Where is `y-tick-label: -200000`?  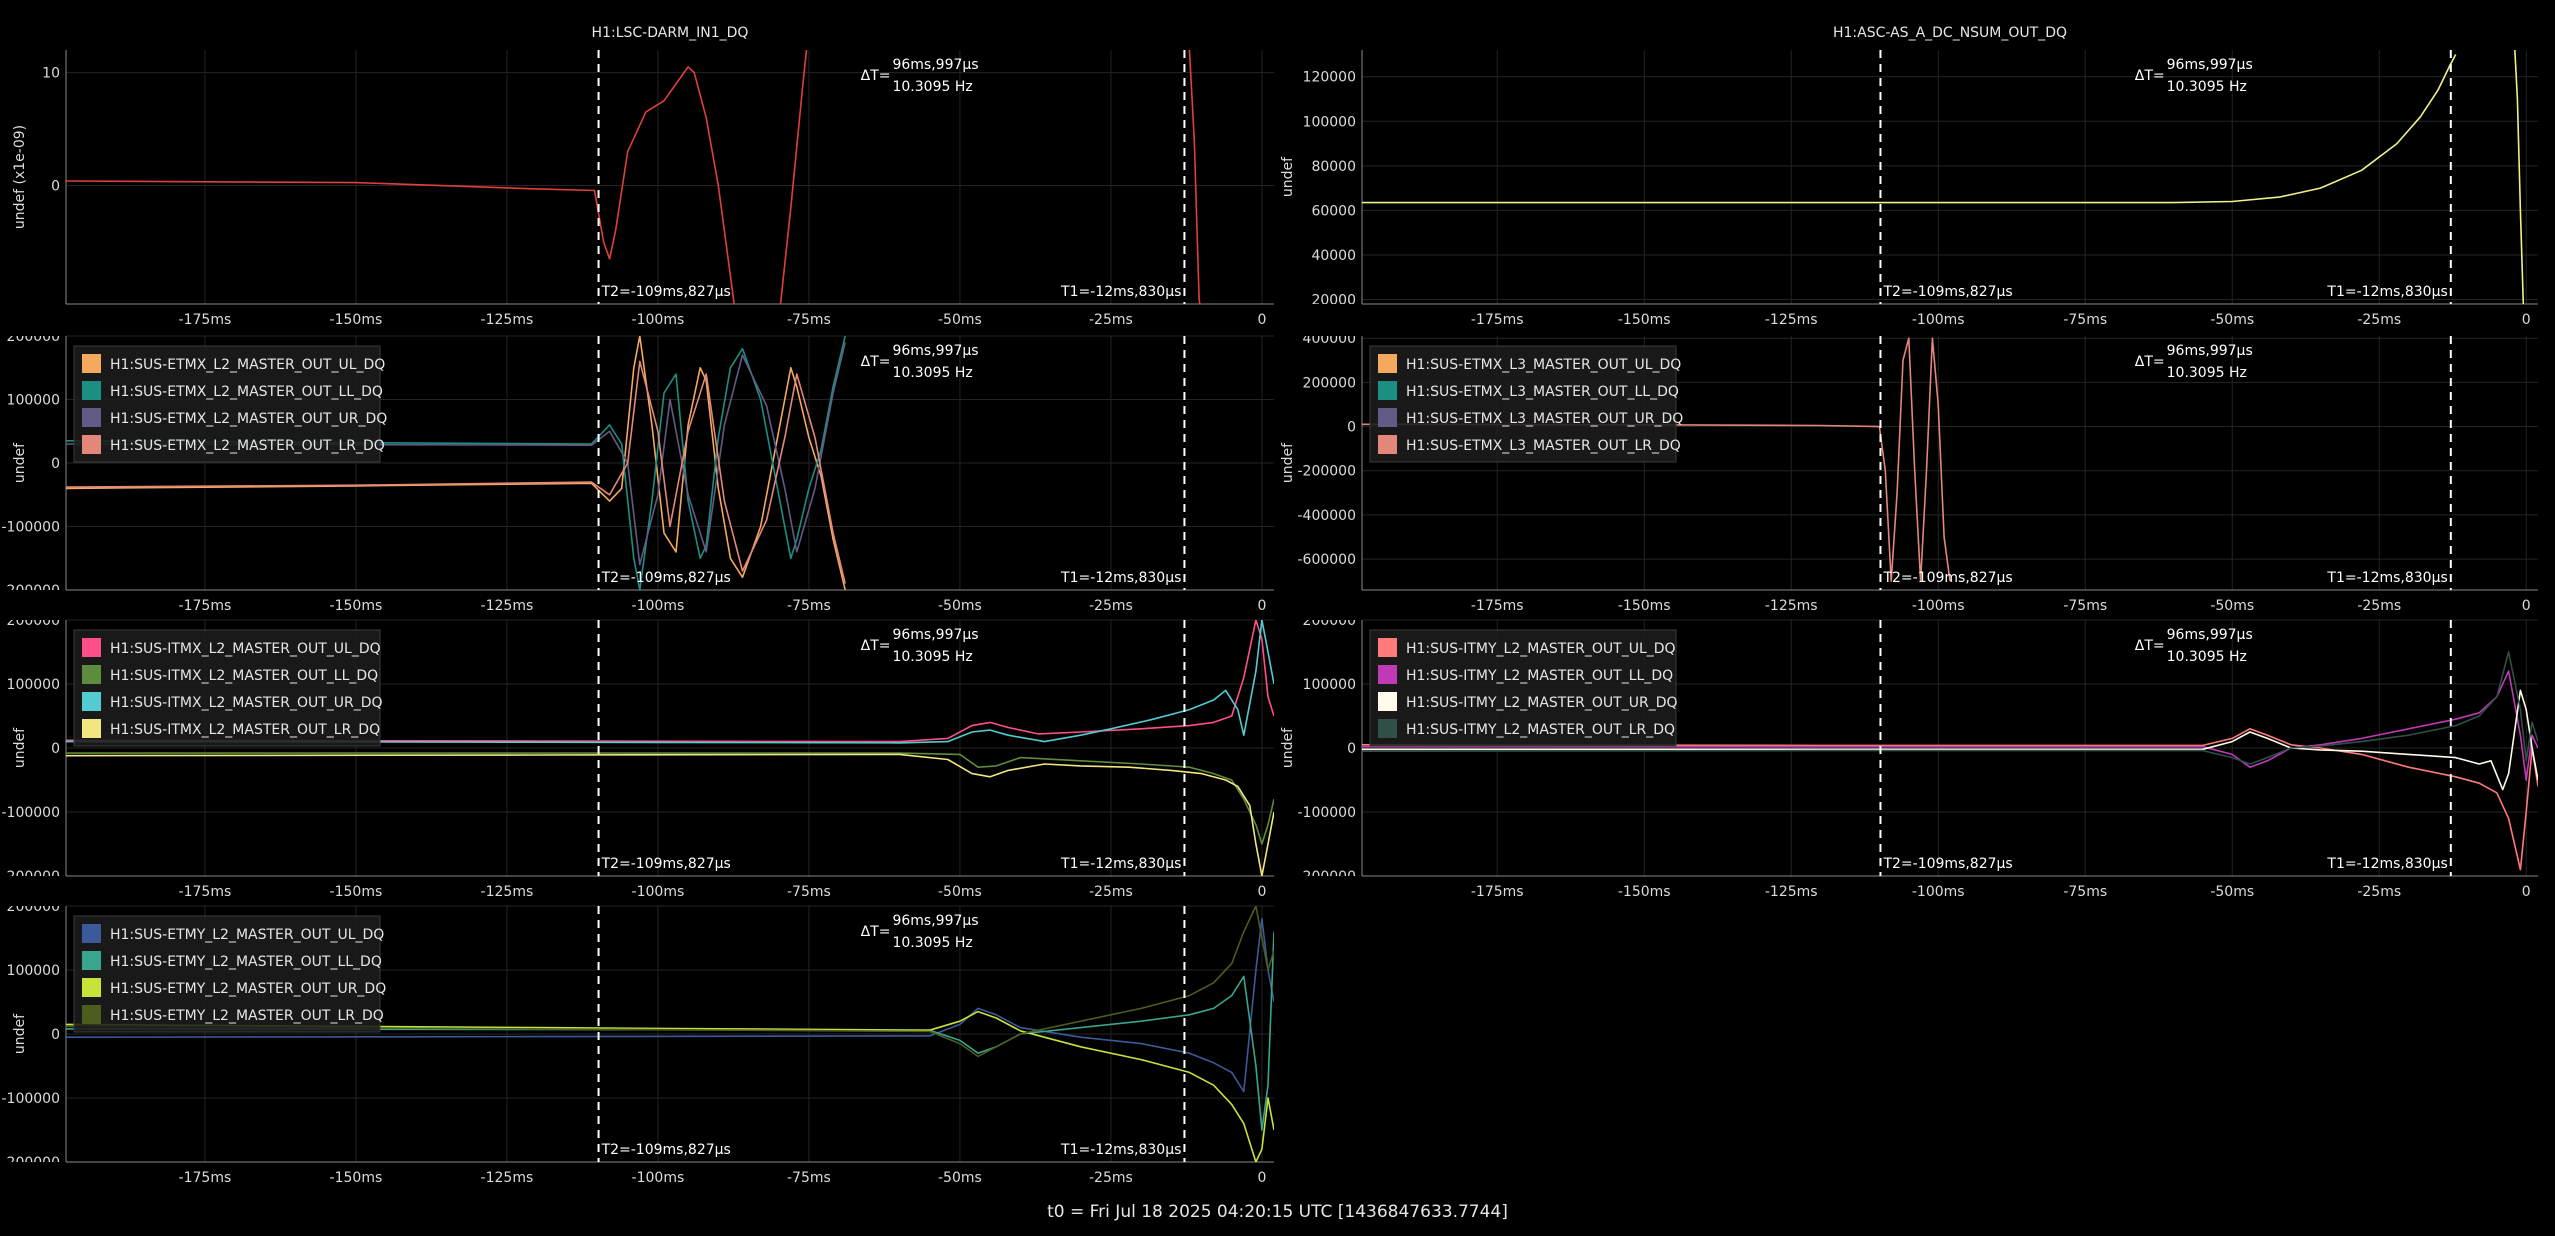
y-tick-label: -200000 is located at coordinates (1327, 472).